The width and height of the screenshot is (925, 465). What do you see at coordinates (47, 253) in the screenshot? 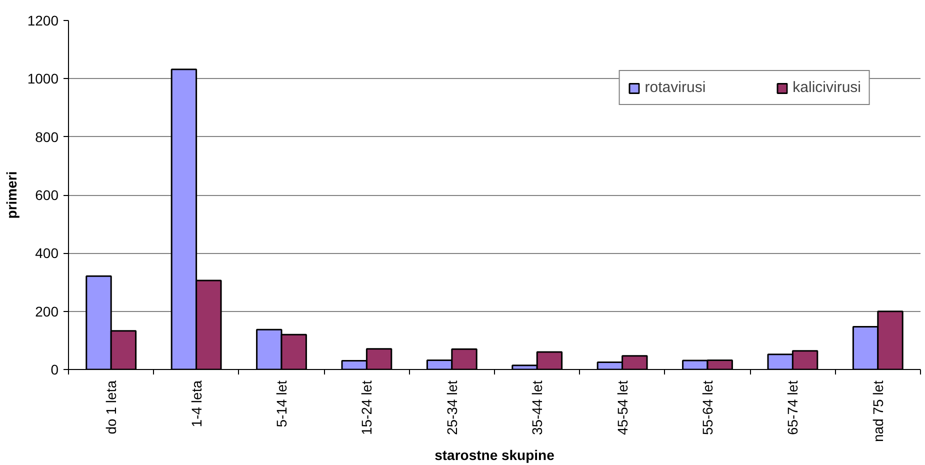
I see `y-tick-label: 400` at bounding box center [47, 253].